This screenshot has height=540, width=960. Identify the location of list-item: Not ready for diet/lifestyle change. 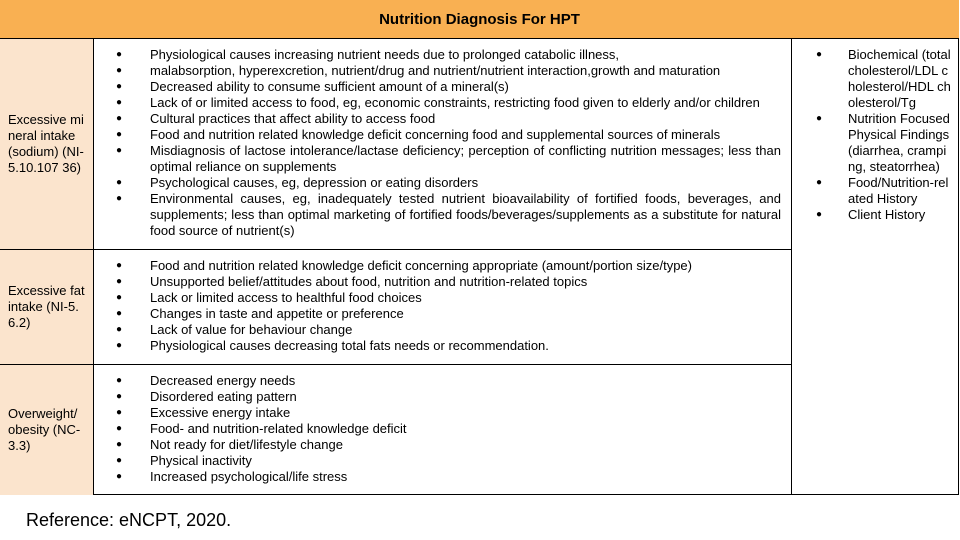
(448, 445).